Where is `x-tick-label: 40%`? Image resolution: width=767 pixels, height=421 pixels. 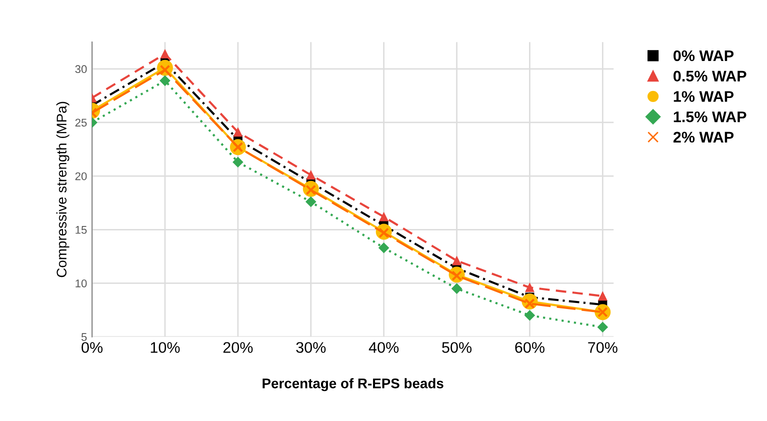
x-tick-label: 40% is located at coordinates (383, 347).